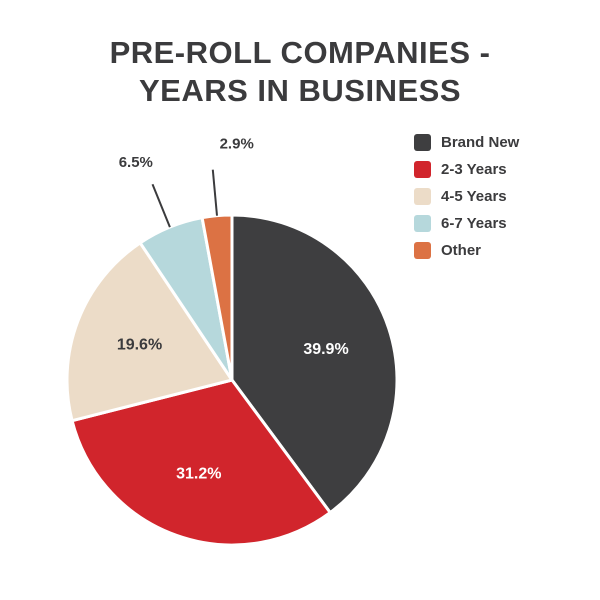 Image resolution: width=600 pixels, height=600 pixels. What do you see at coordinates (474, 196) in the screenshot?
I see `legend-label-4-5-years: 4-5 Years` at bounding box center [474, 196].